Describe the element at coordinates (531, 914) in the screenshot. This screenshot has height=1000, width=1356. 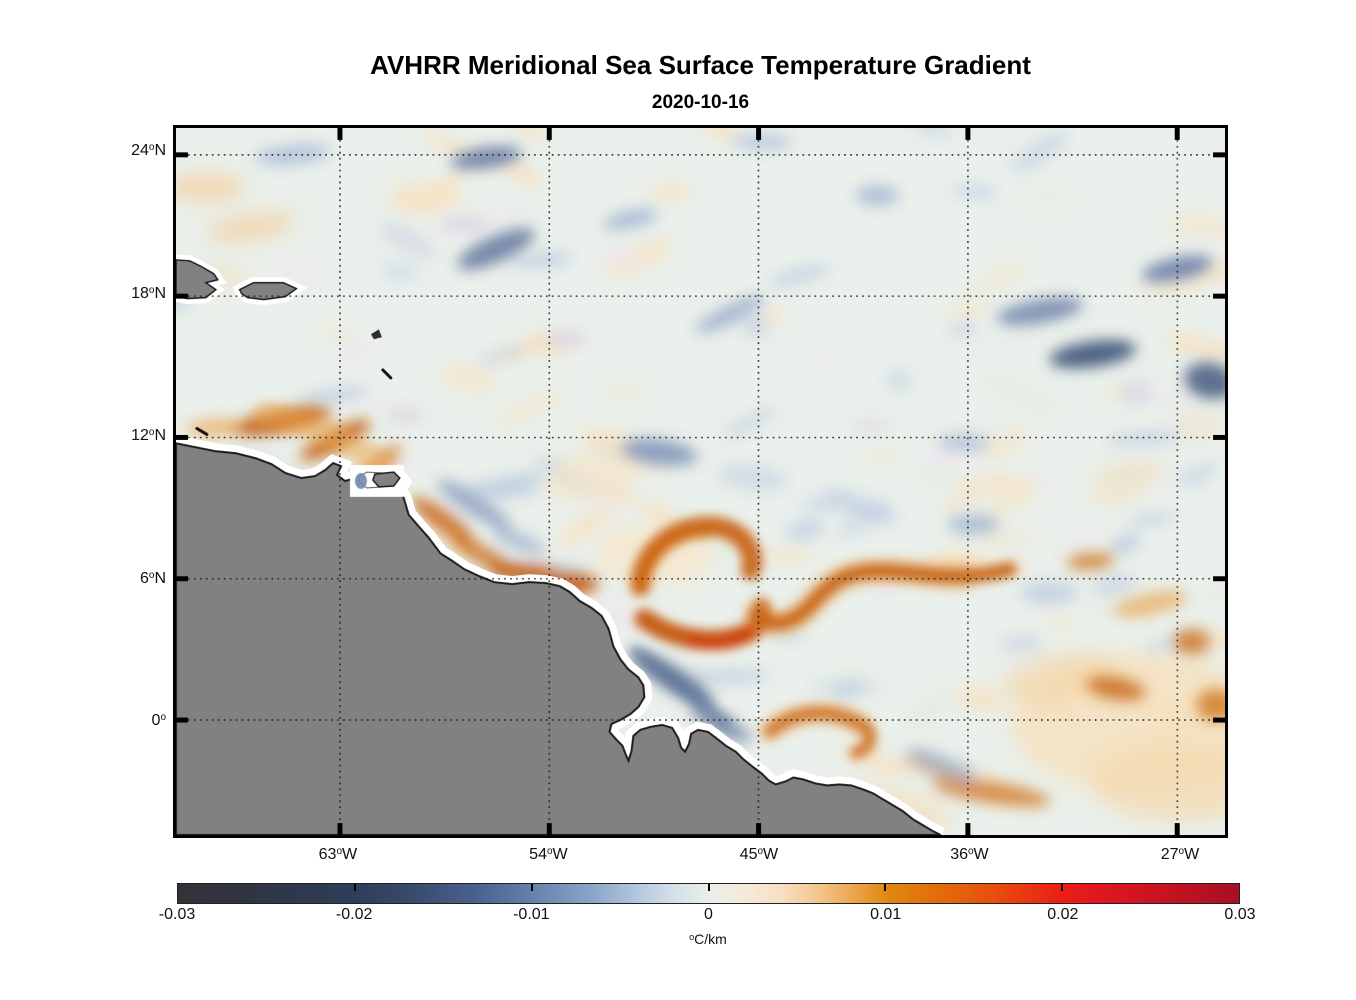
I see `colorbar-tick-label: -0.01` at that location.